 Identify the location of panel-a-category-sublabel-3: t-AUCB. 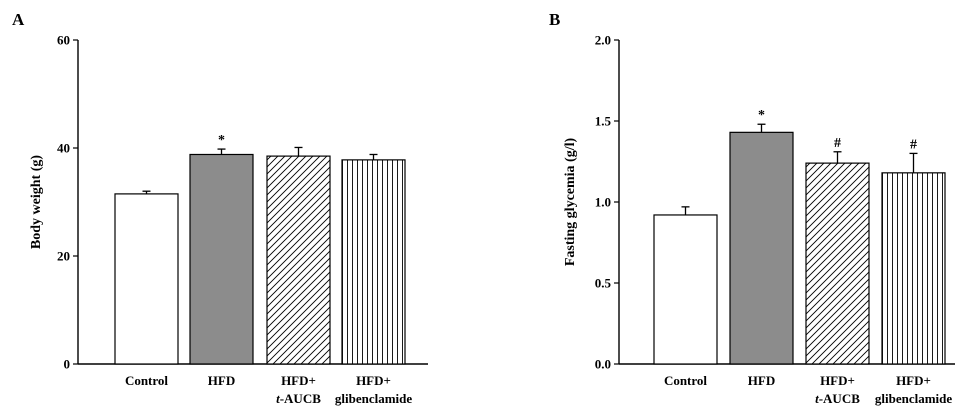
(298, 398).